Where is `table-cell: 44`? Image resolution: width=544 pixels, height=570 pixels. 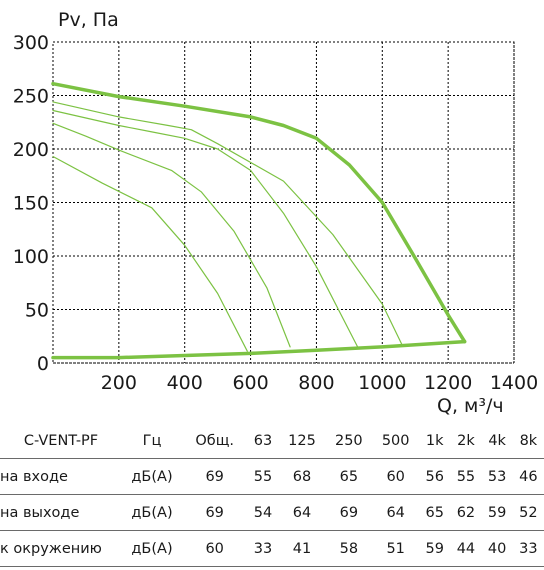
table-cell: 44 is located at coordinates (466, 548).